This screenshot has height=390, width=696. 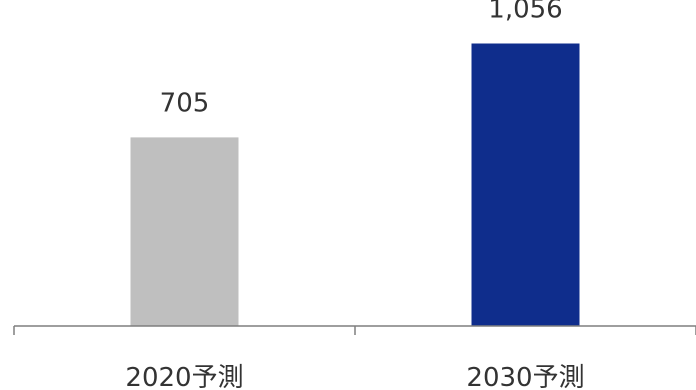 What do you see at coordinates (185, 103) in the screenshot?
I see `data-label-0: 705` at bounding box center [185, 103].